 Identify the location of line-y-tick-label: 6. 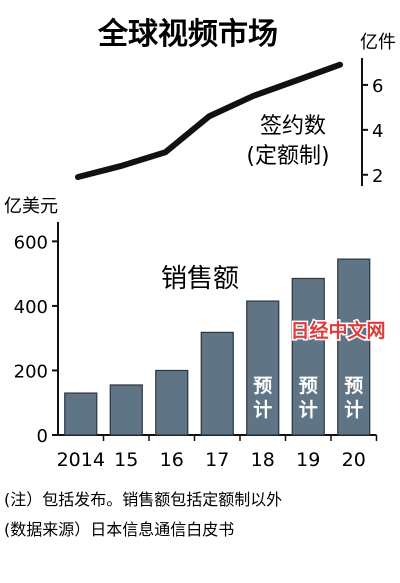
(377, 86).